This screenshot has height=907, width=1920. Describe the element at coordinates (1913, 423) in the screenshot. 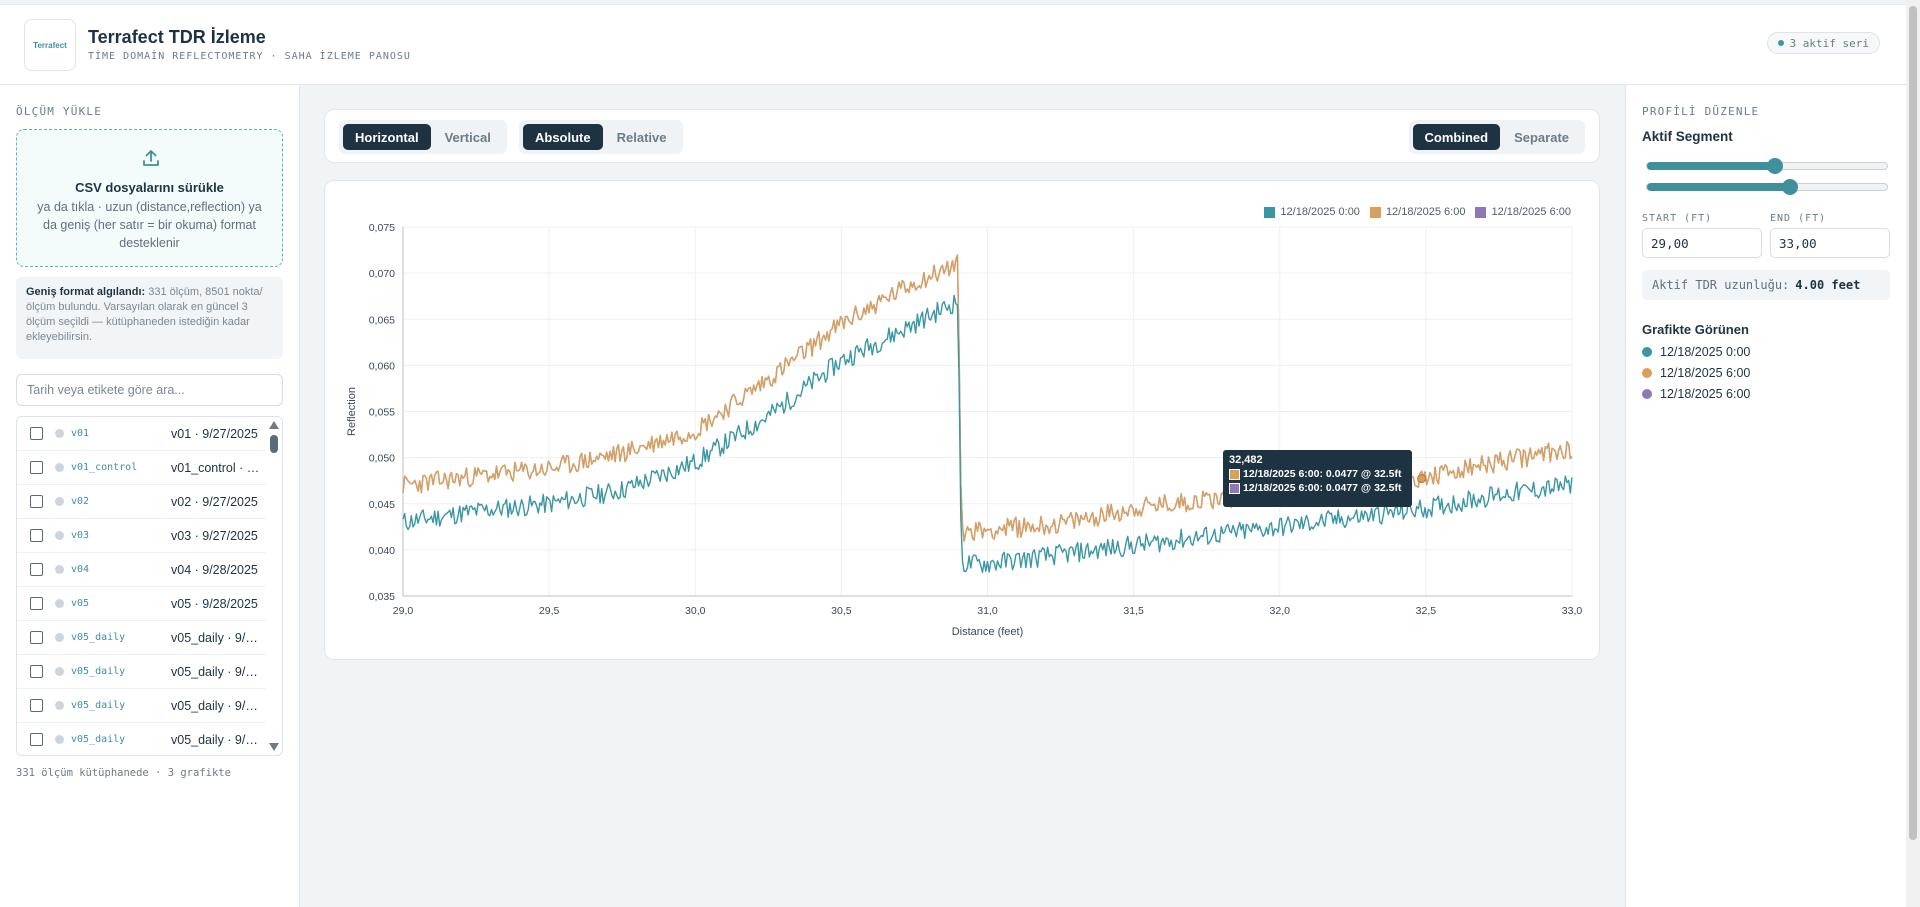

I see `page-scroll-thumb` at that location.